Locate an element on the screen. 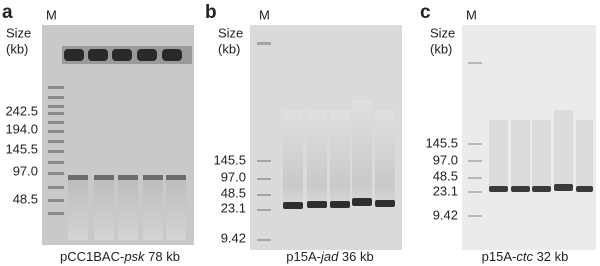 This screenshot has height=266, width=600. caption-text: pCC1BAC- is located at coordinates (92, 256).